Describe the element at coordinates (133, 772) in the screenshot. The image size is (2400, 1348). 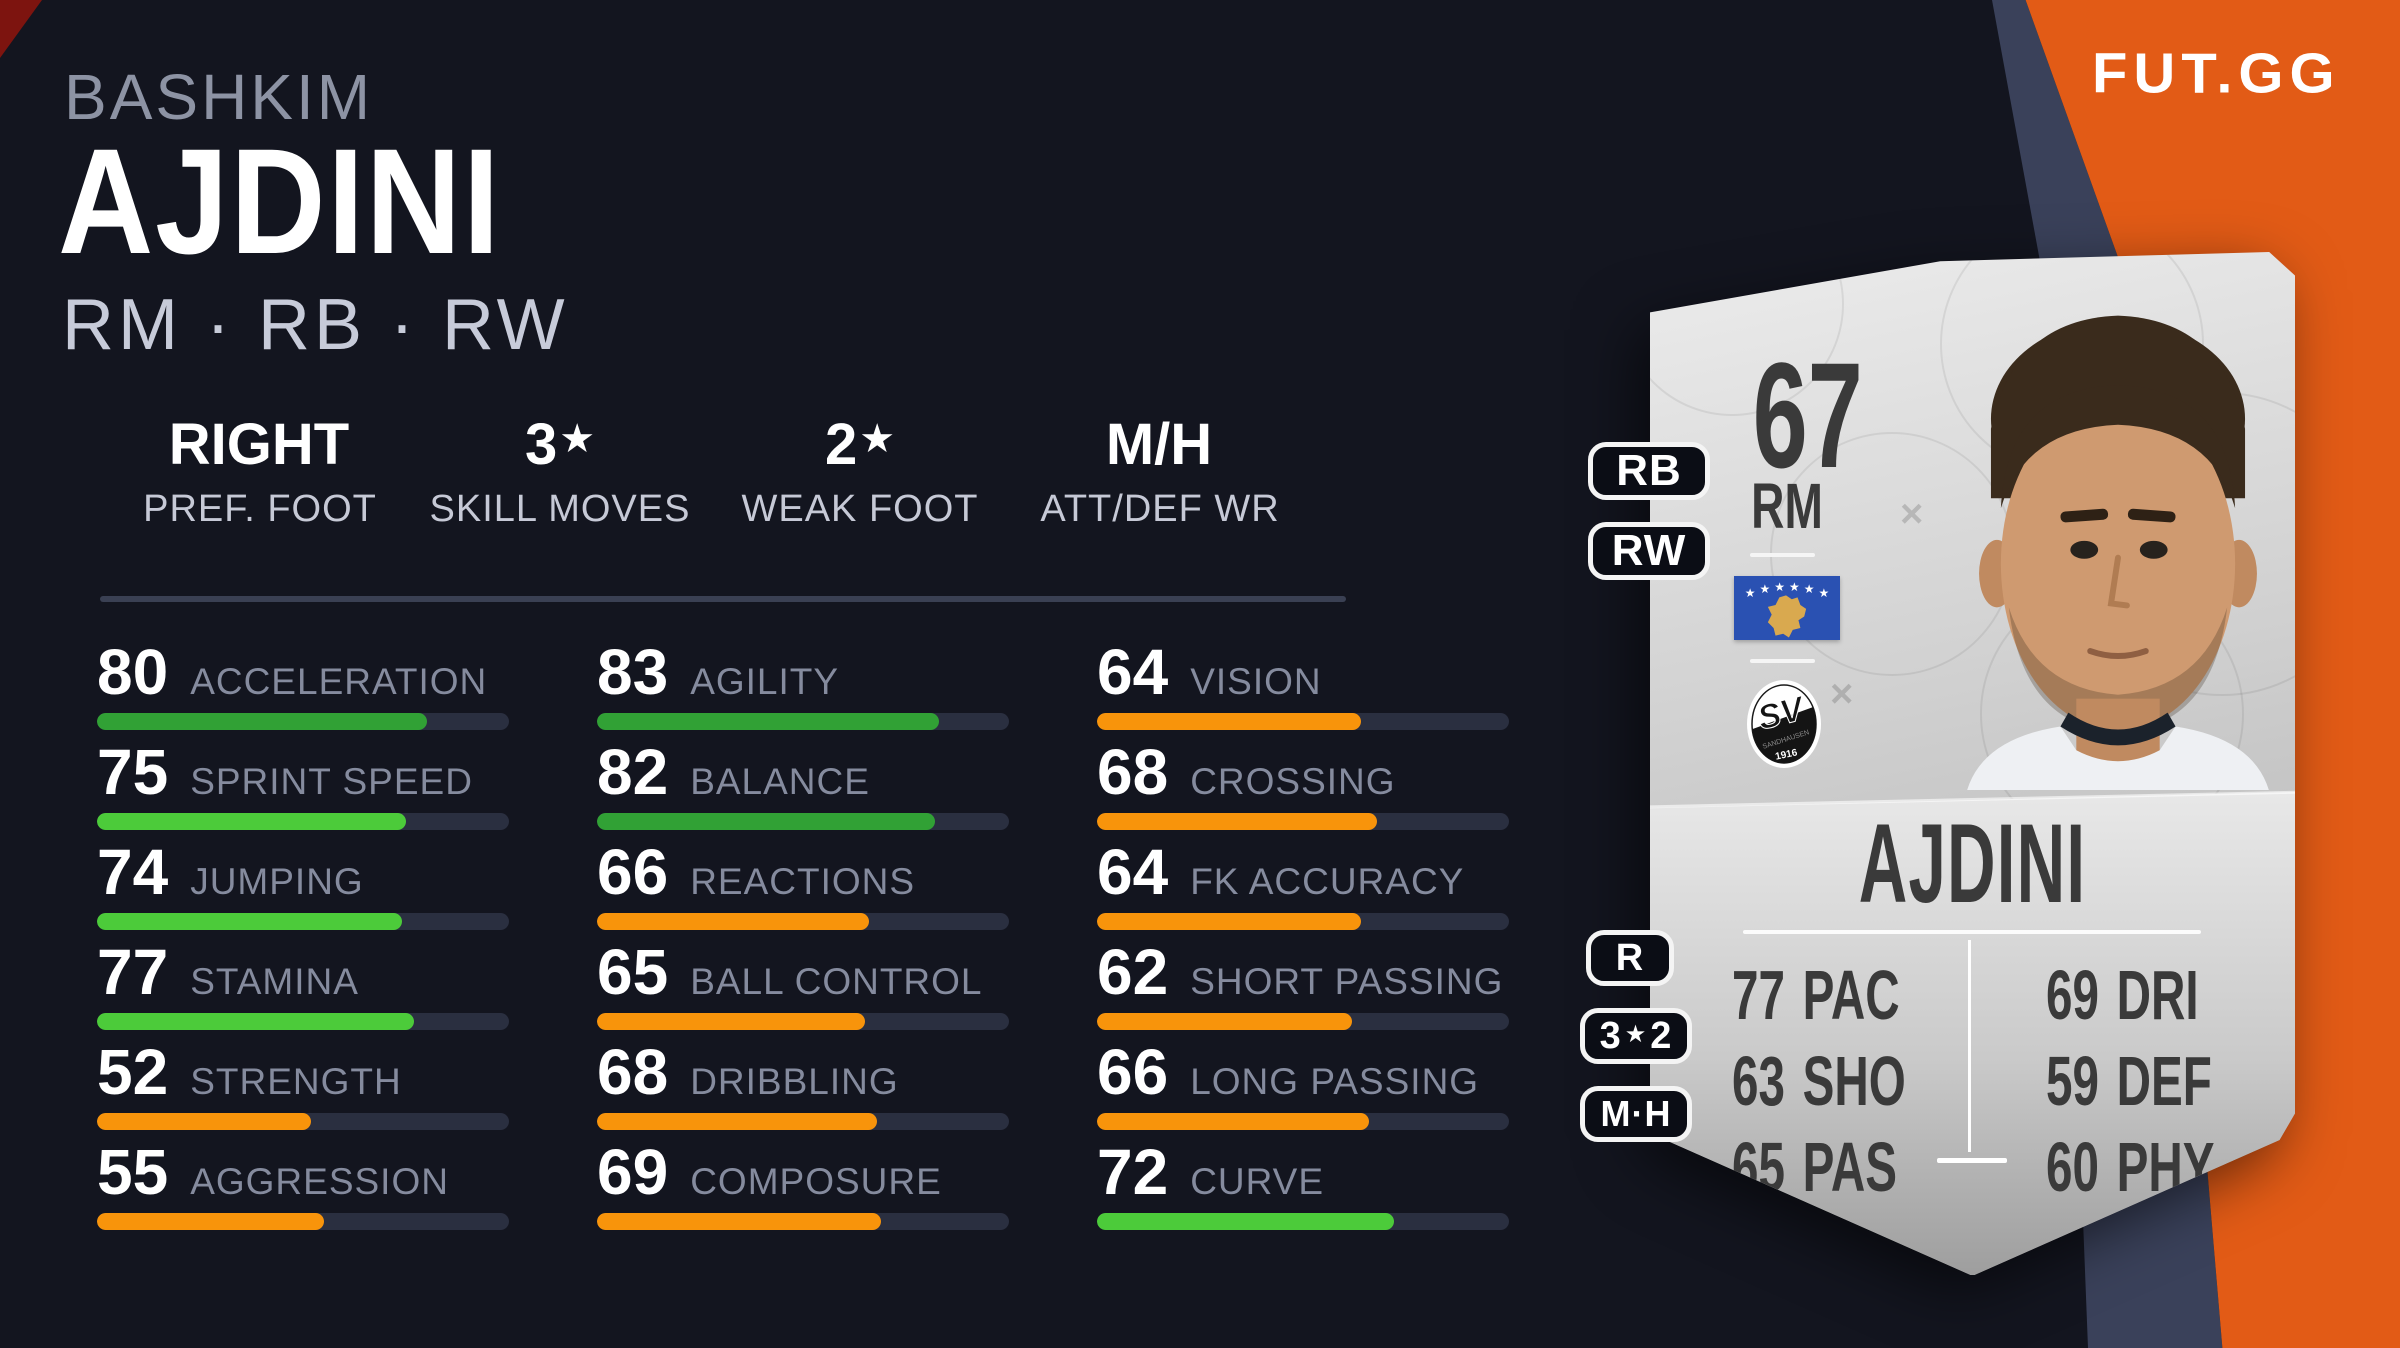
I see `stat-value: 75` at that location.